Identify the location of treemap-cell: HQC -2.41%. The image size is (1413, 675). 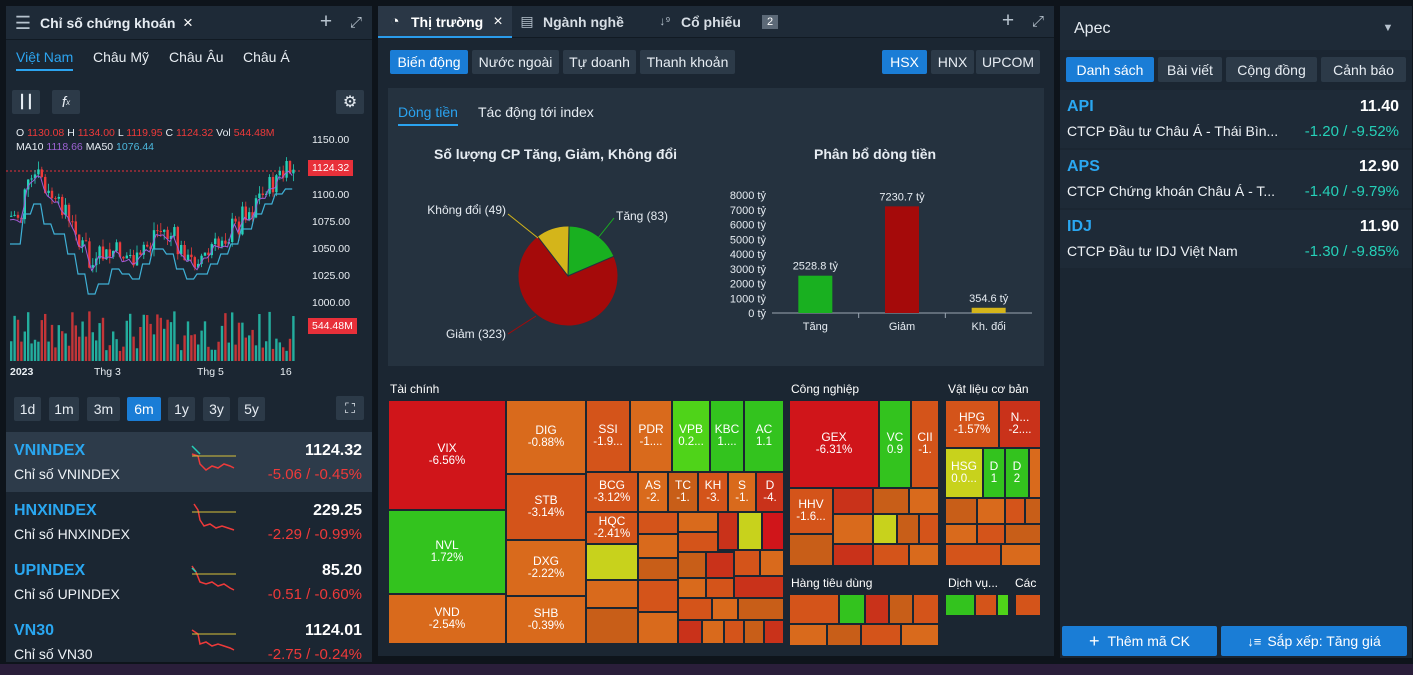
(612, 528).